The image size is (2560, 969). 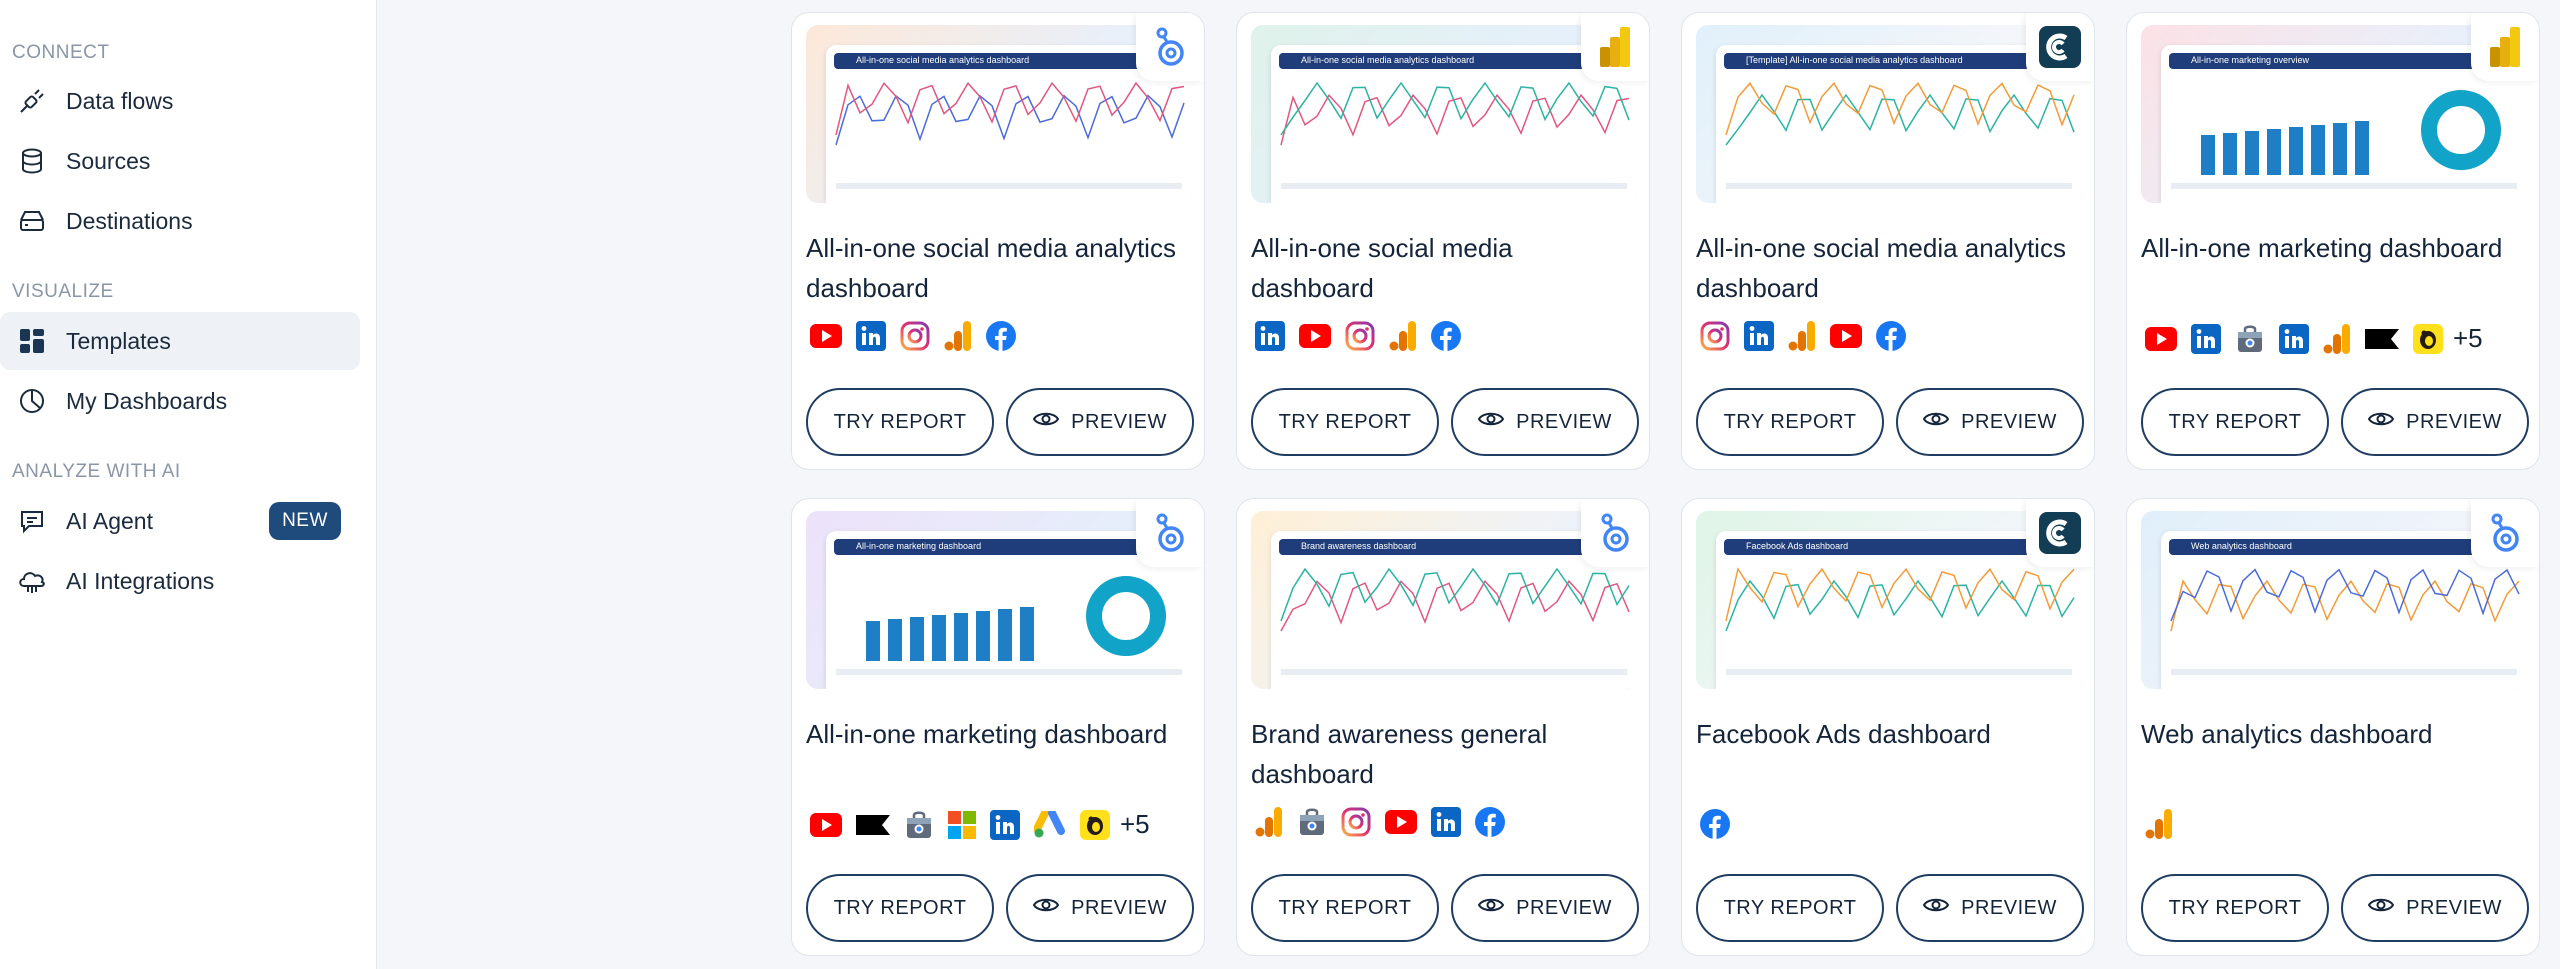 What do you see at coordinates (2334, 600) in the screenshot?
I see `template-thumbnail: Web analytics dashboard` at bounding box center [2334, 600].